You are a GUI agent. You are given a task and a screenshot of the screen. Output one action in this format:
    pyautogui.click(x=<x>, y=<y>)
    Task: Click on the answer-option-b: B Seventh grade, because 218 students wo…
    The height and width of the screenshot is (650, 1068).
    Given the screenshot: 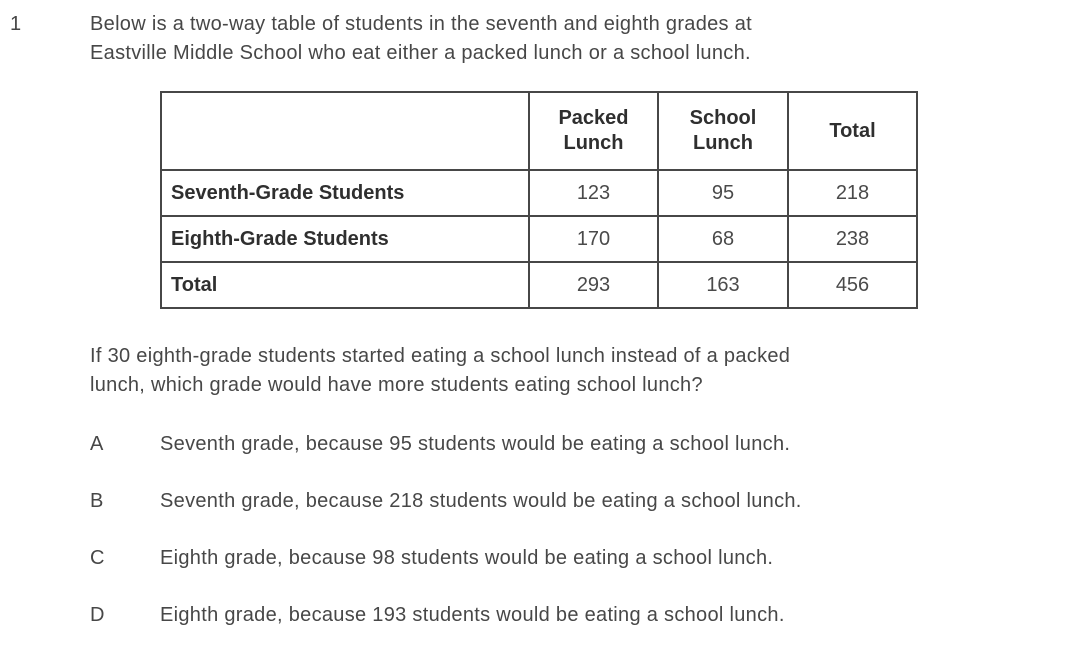 What is the action you would take?
    pyautogui.click(x=570, y=501)
    